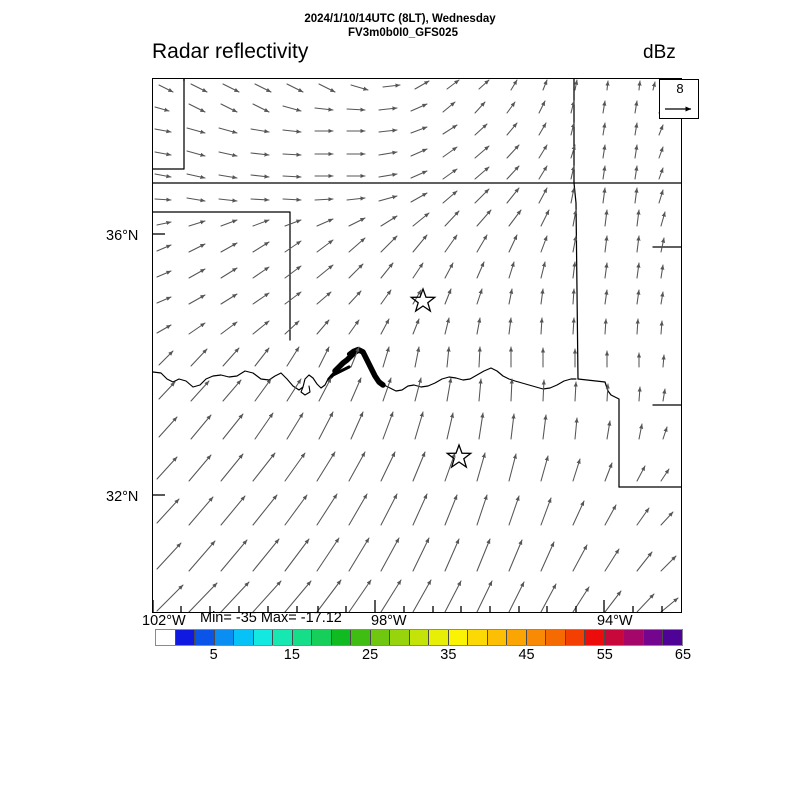 The height and width of the screenshot is (800, 800). Describe the element at coordinates (365, 371) in the screenshot. I see `red-river-border` at that location.